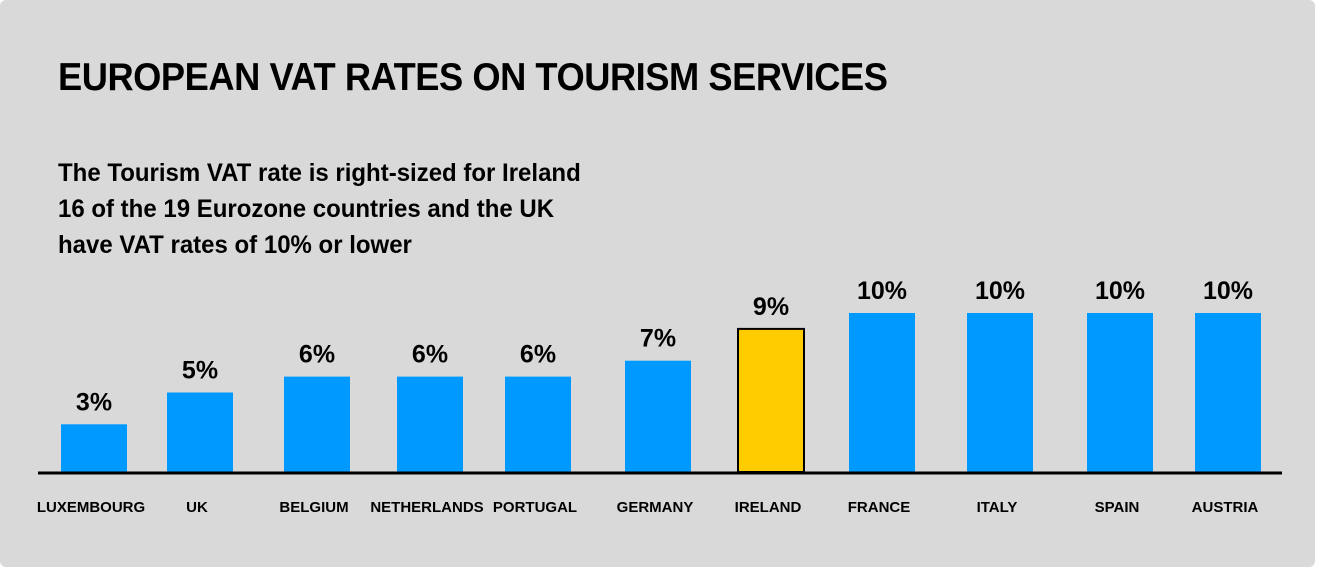 This screenshot has width=1319, height=571. I want to click on value-label-spain: 10%, so click(1120, 291).